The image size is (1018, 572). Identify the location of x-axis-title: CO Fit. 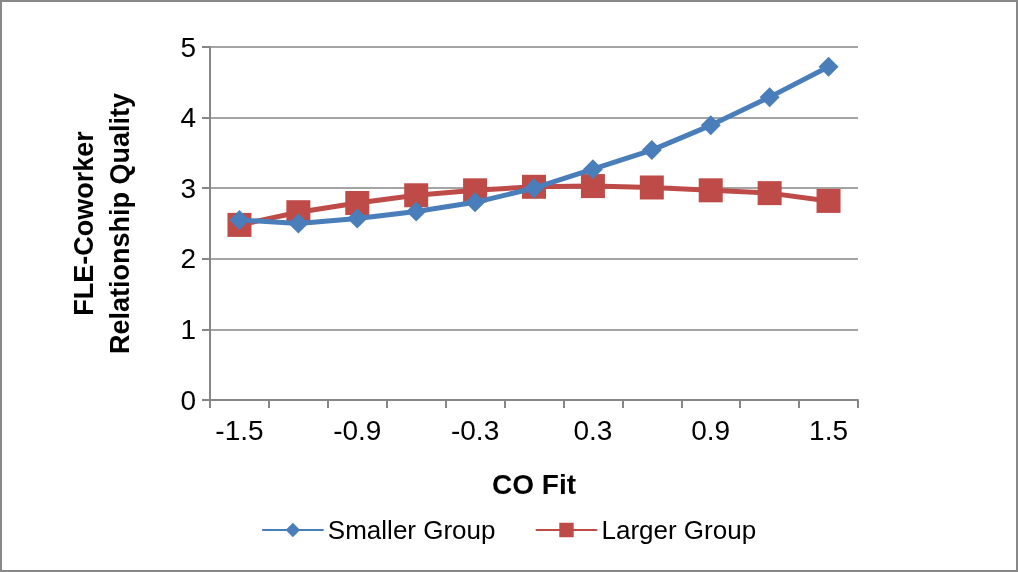
(534, 484).